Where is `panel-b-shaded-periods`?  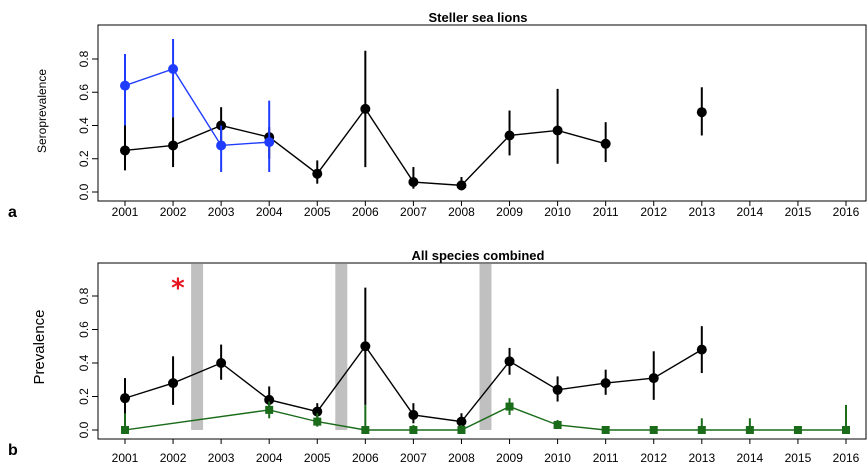
panel-b-shaded-periods is located at coordinates (341, 347).